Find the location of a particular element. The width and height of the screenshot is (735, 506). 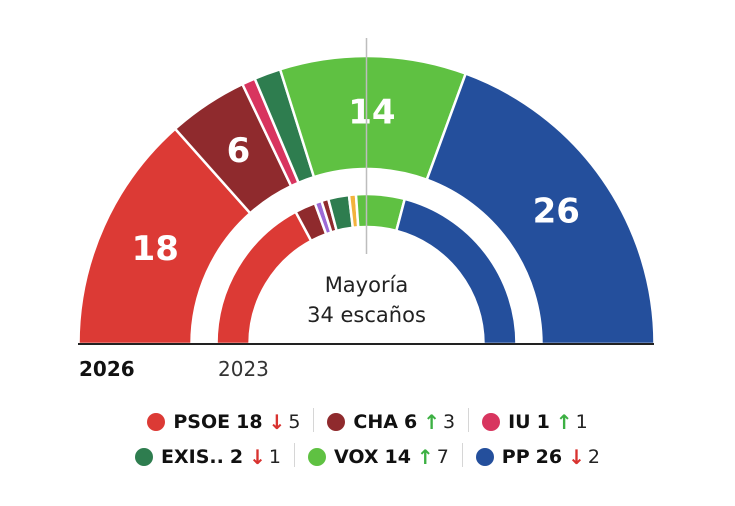

legend-item-cha: CHA 6 ↑ 3 is located at coordinates (391, 422).